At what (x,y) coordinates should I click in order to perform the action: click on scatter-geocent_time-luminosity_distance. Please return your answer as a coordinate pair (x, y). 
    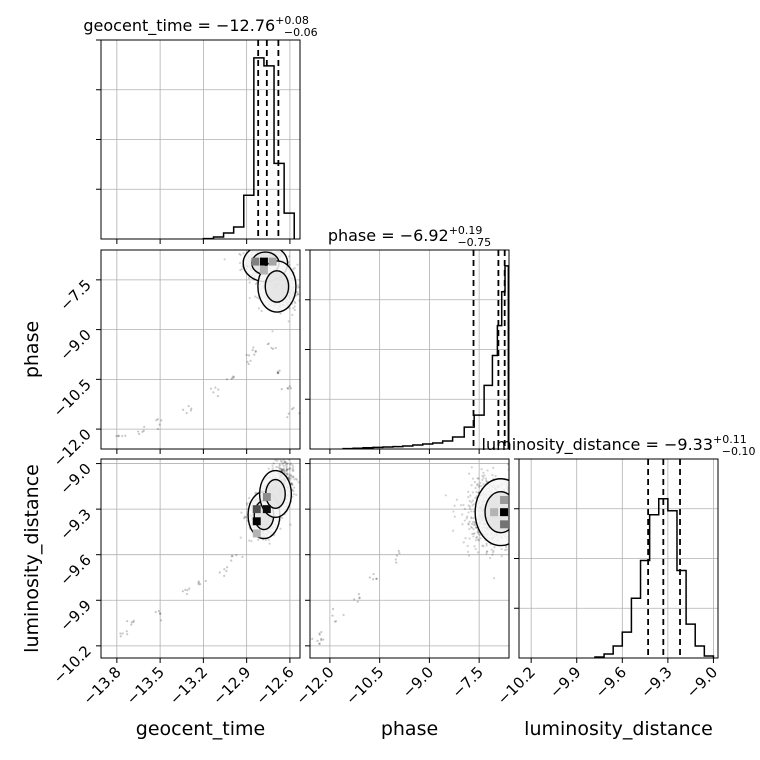
    Looking at the image, I should click on (200, 558).